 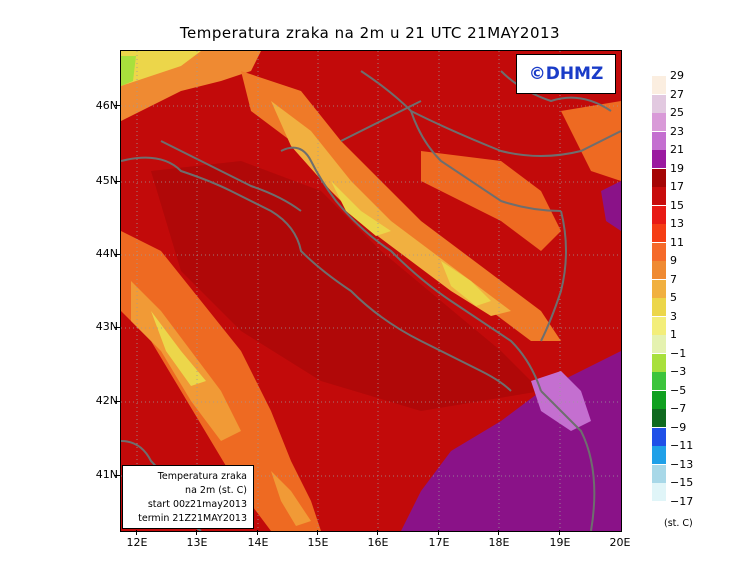 What do you see at coordinates (216, 490) in the screenshot?
I see `info-line: na 2m (st. C)` at bounding box center [216, 490].